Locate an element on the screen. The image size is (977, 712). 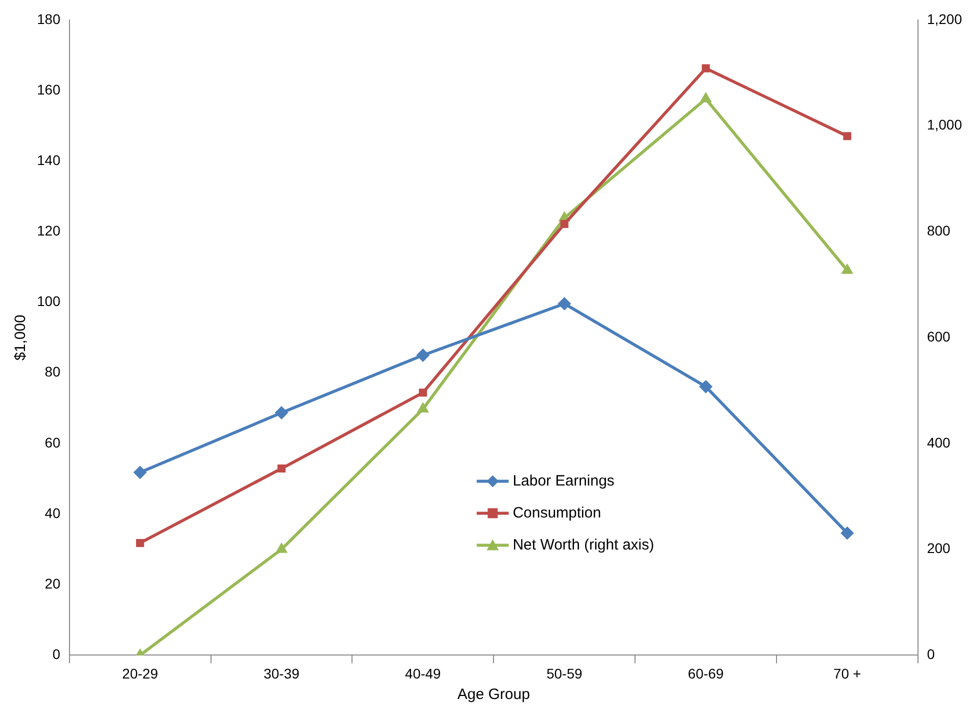
legend-label: Labor Earnings is located at coordinates (563, 481).